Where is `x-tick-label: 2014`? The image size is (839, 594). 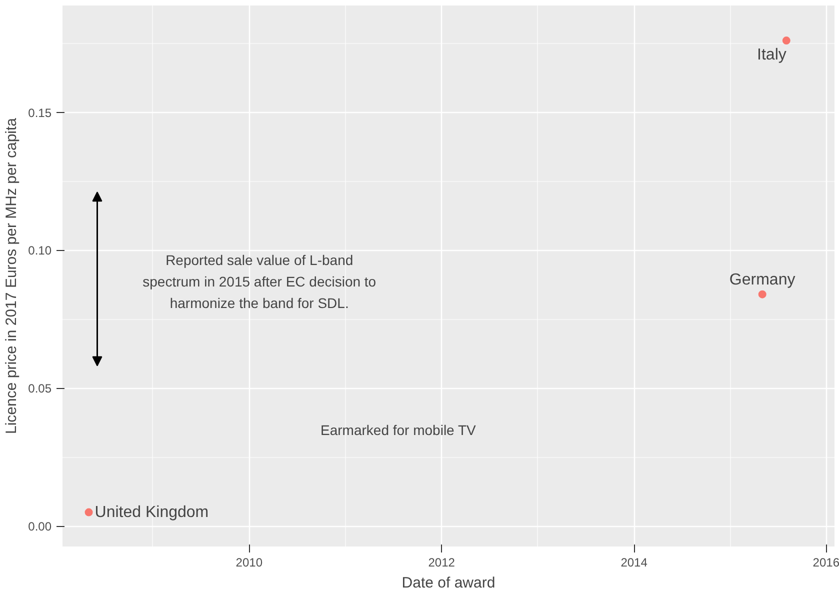
x-tick-label: 2014 is located at coordinates (634, 563).